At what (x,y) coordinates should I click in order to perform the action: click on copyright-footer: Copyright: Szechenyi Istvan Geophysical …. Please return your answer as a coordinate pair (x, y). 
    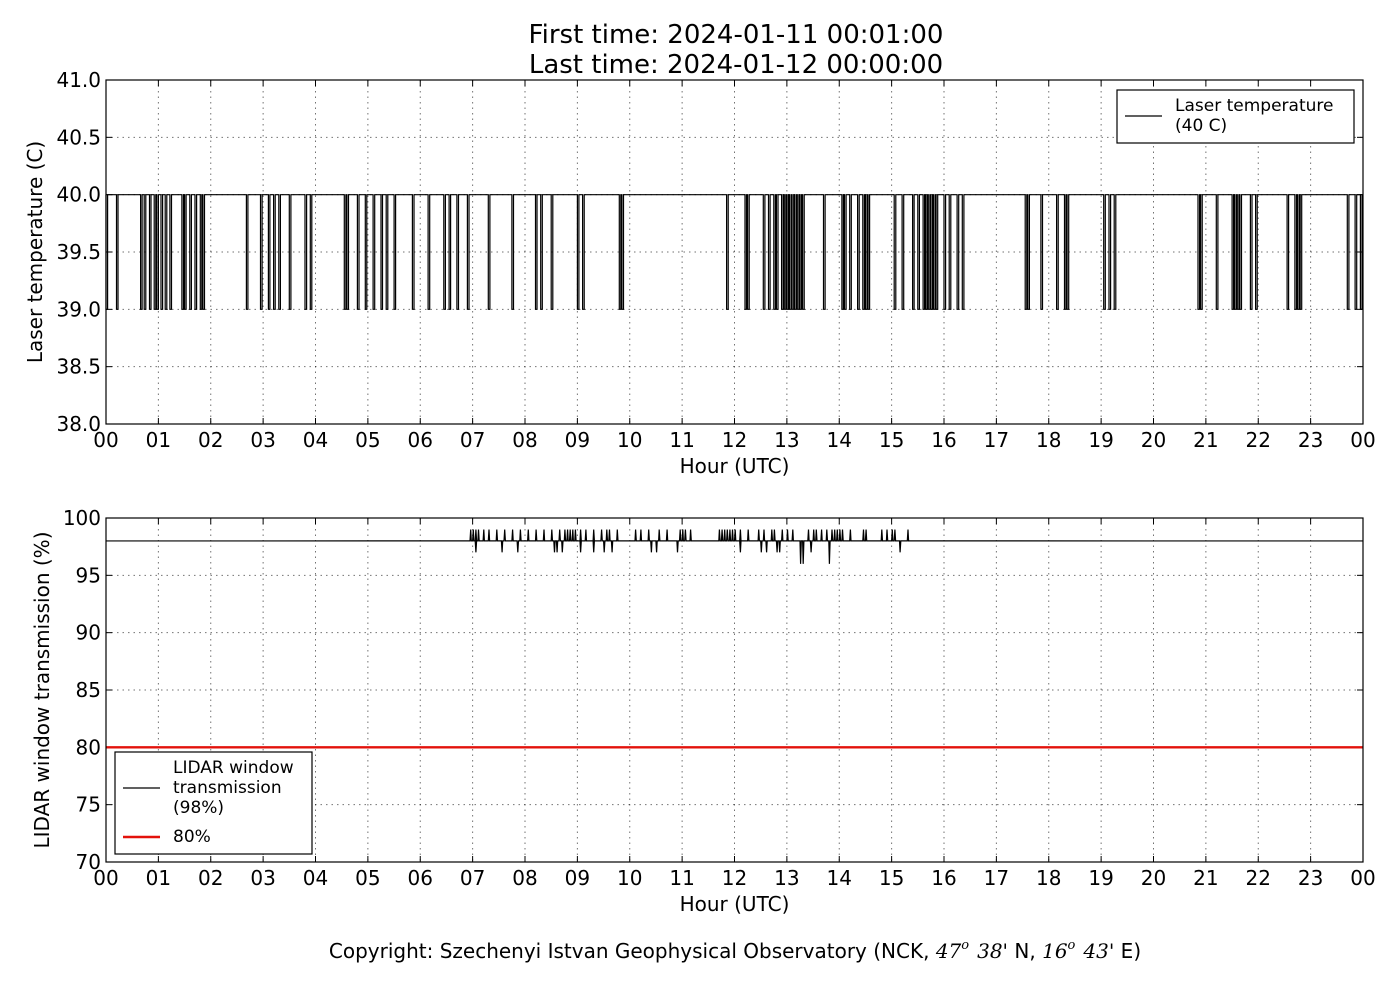
    Looking at the image, I should click on (735, 950).